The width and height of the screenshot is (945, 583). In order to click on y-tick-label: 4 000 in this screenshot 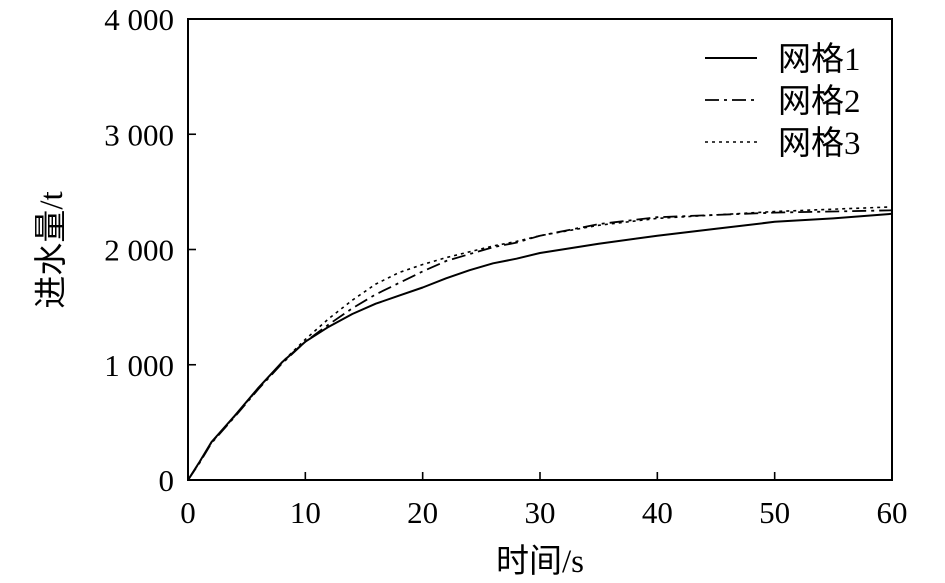, I will do `click(139, 19)`.